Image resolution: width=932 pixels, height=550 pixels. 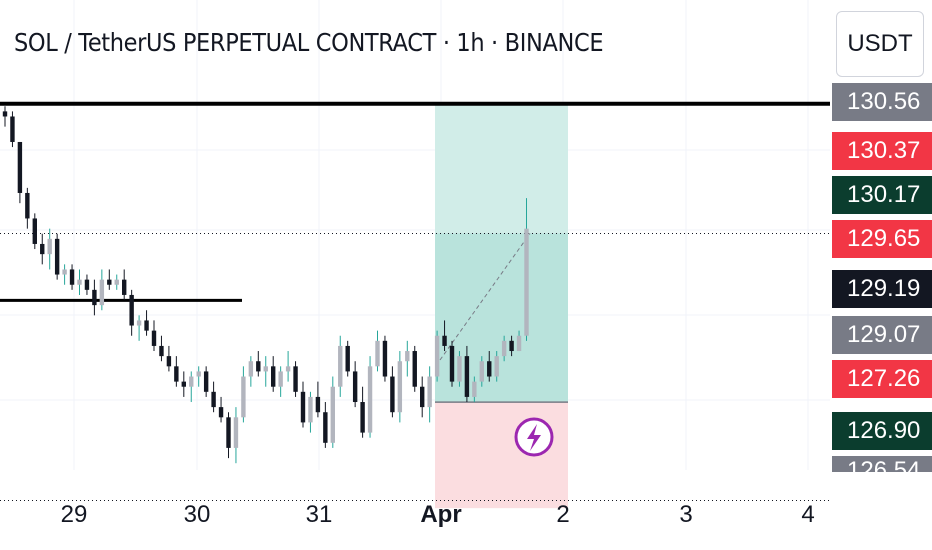 What do you see at coordinates (501, 455) in the screenshot?
I see `stop-zone` at bounding box center [501, 455].